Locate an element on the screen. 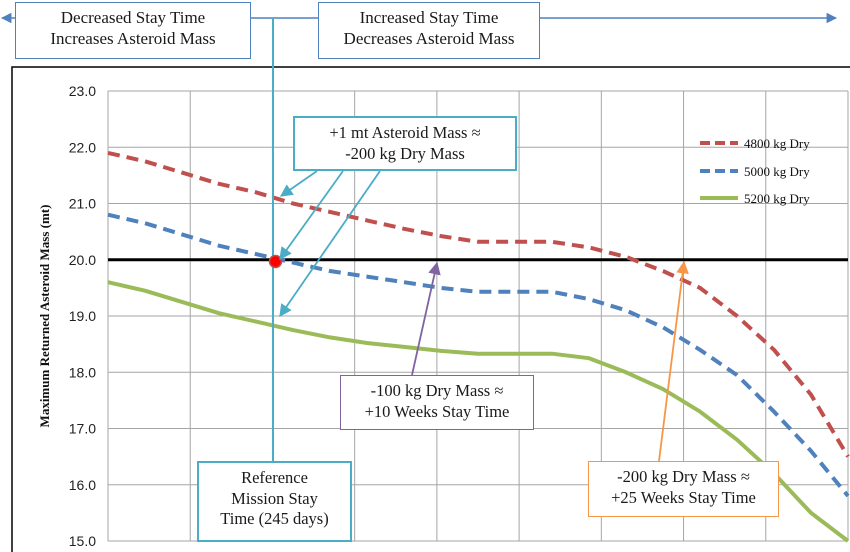 The image size is (850, 552). dry-mass-200-line1: -200 kg Dry Mass ≈ is located at coordinates (683, 476).